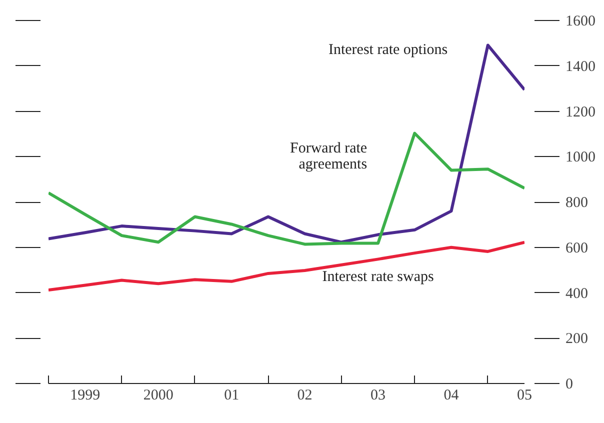 The width and height of the screenshot is (604, 423). Describe the element at coordinates (232, 396) in the screenshot. I see `x-tick-label: 01` at that location.